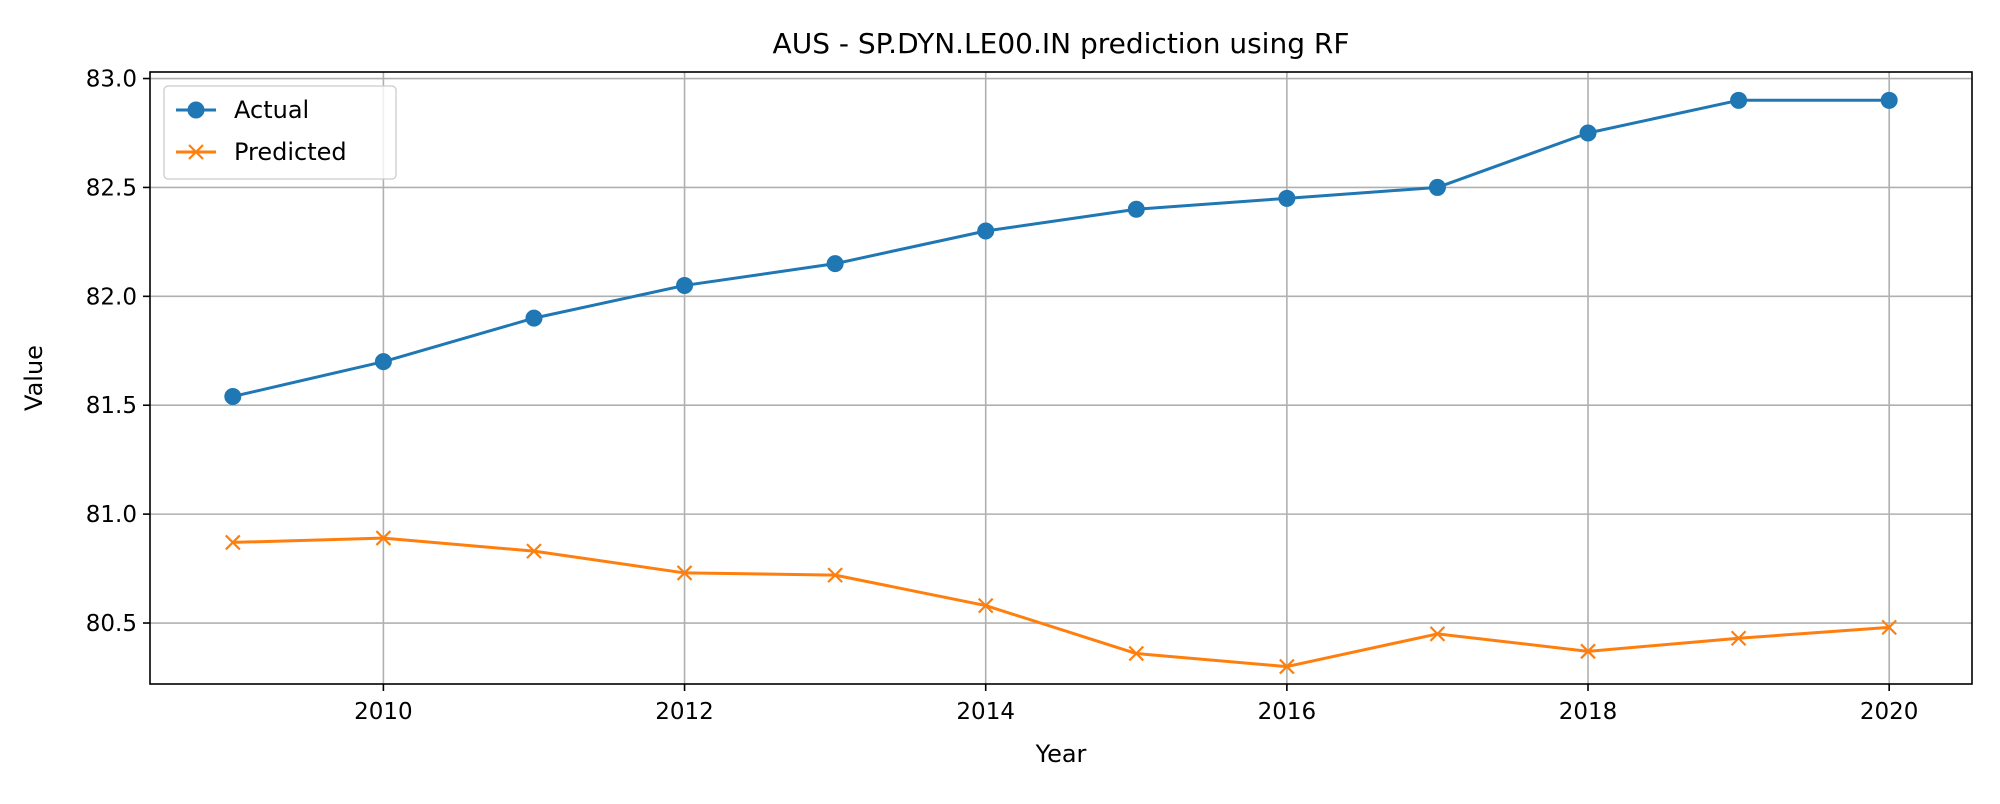 This screenshot has width=2000, height=804. Describe the element at coordinates (34, 378) in the screenshot. I see `y-axis-label: Value` at that location.